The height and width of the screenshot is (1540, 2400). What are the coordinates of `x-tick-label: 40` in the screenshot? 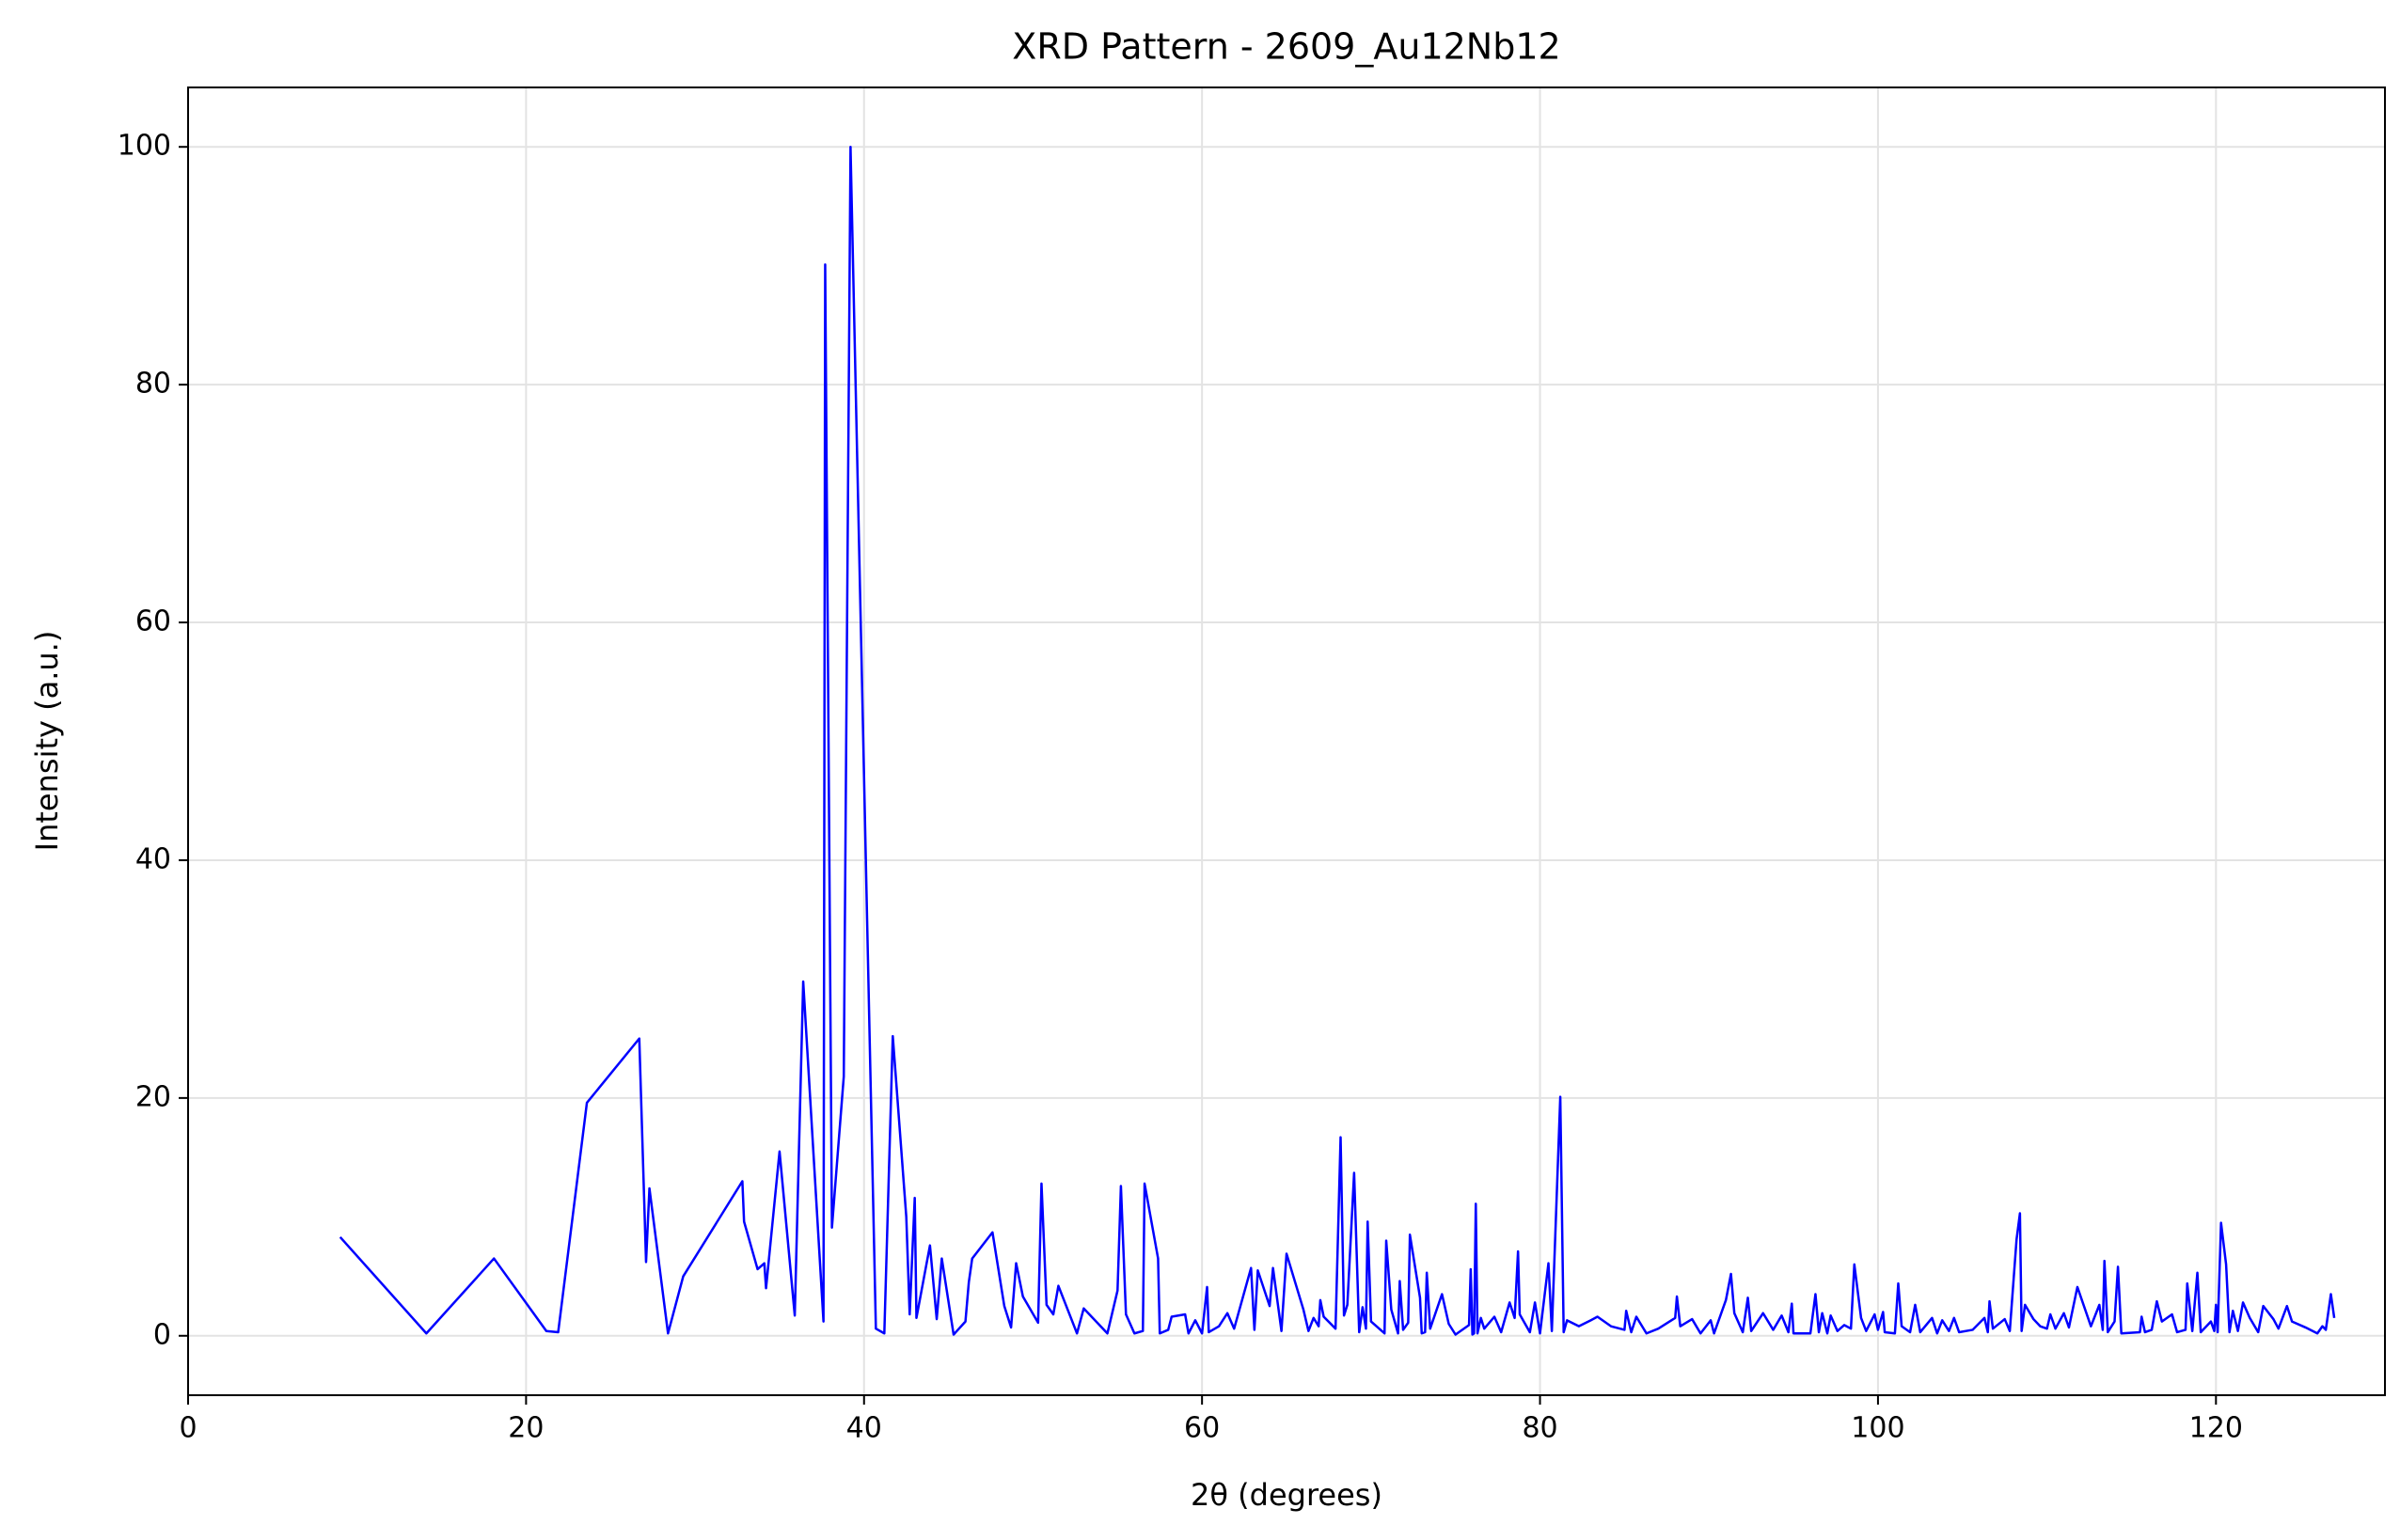 It's located at (864, 1428).